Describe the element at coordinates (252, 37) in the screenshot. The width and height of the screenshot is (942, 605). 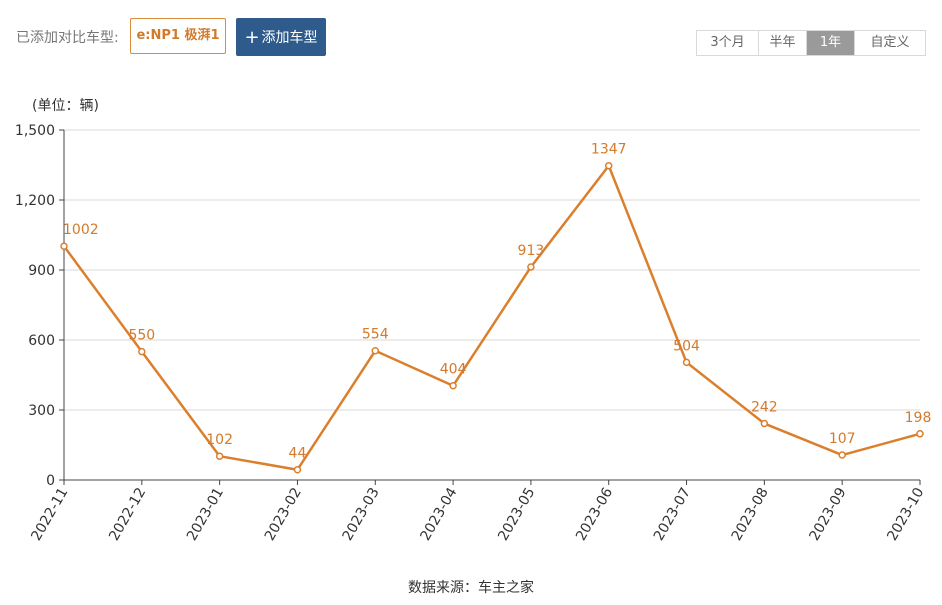
I see `plus-icon: +` at that location.